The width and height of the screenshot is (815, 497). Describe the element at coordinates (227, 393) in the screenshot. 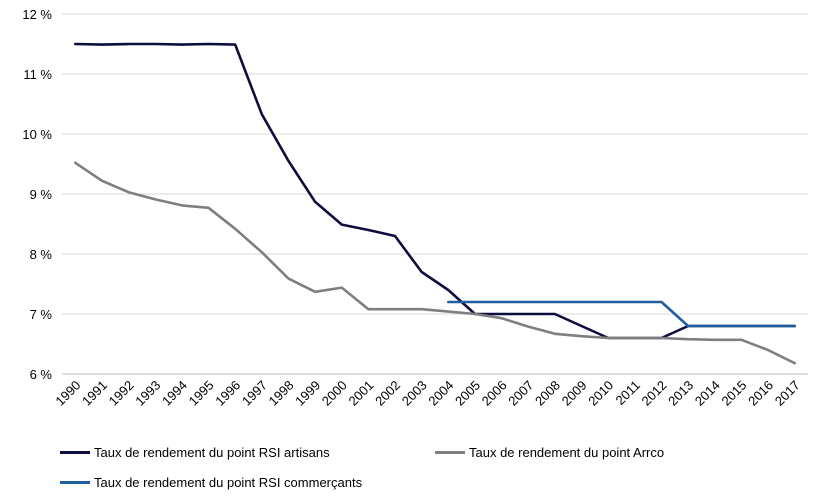

I see `x-tick-label: 1996` at that location.